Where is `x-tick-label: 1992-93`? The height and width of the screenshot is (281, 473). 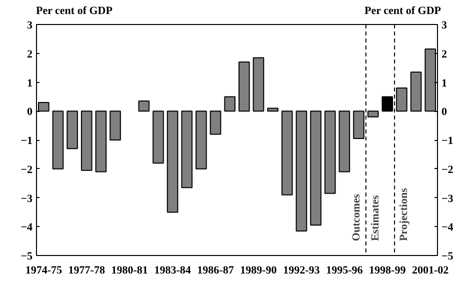
x-tick-label: 1992-93 is located at coordinates (301, 270).